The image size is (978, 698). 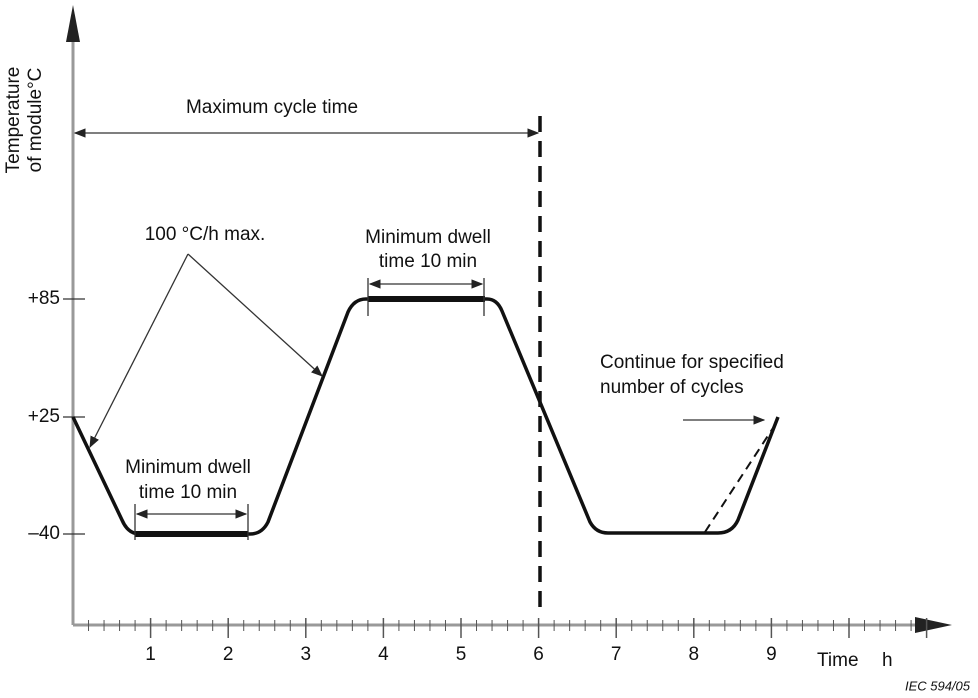 I want to click on y-tick-label: –40, so click(x=44, y=533).